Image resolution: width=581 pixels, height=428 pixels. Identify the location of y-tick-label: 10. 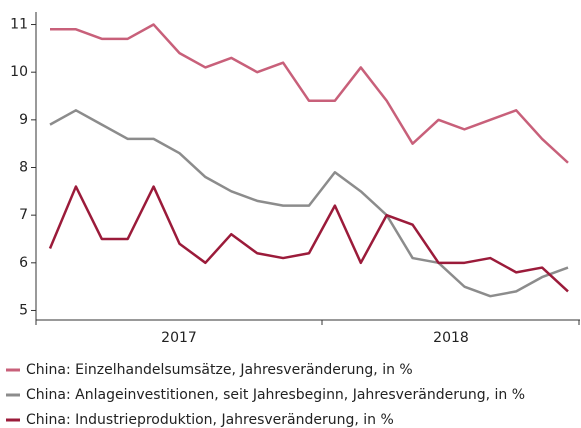
(19, 72).